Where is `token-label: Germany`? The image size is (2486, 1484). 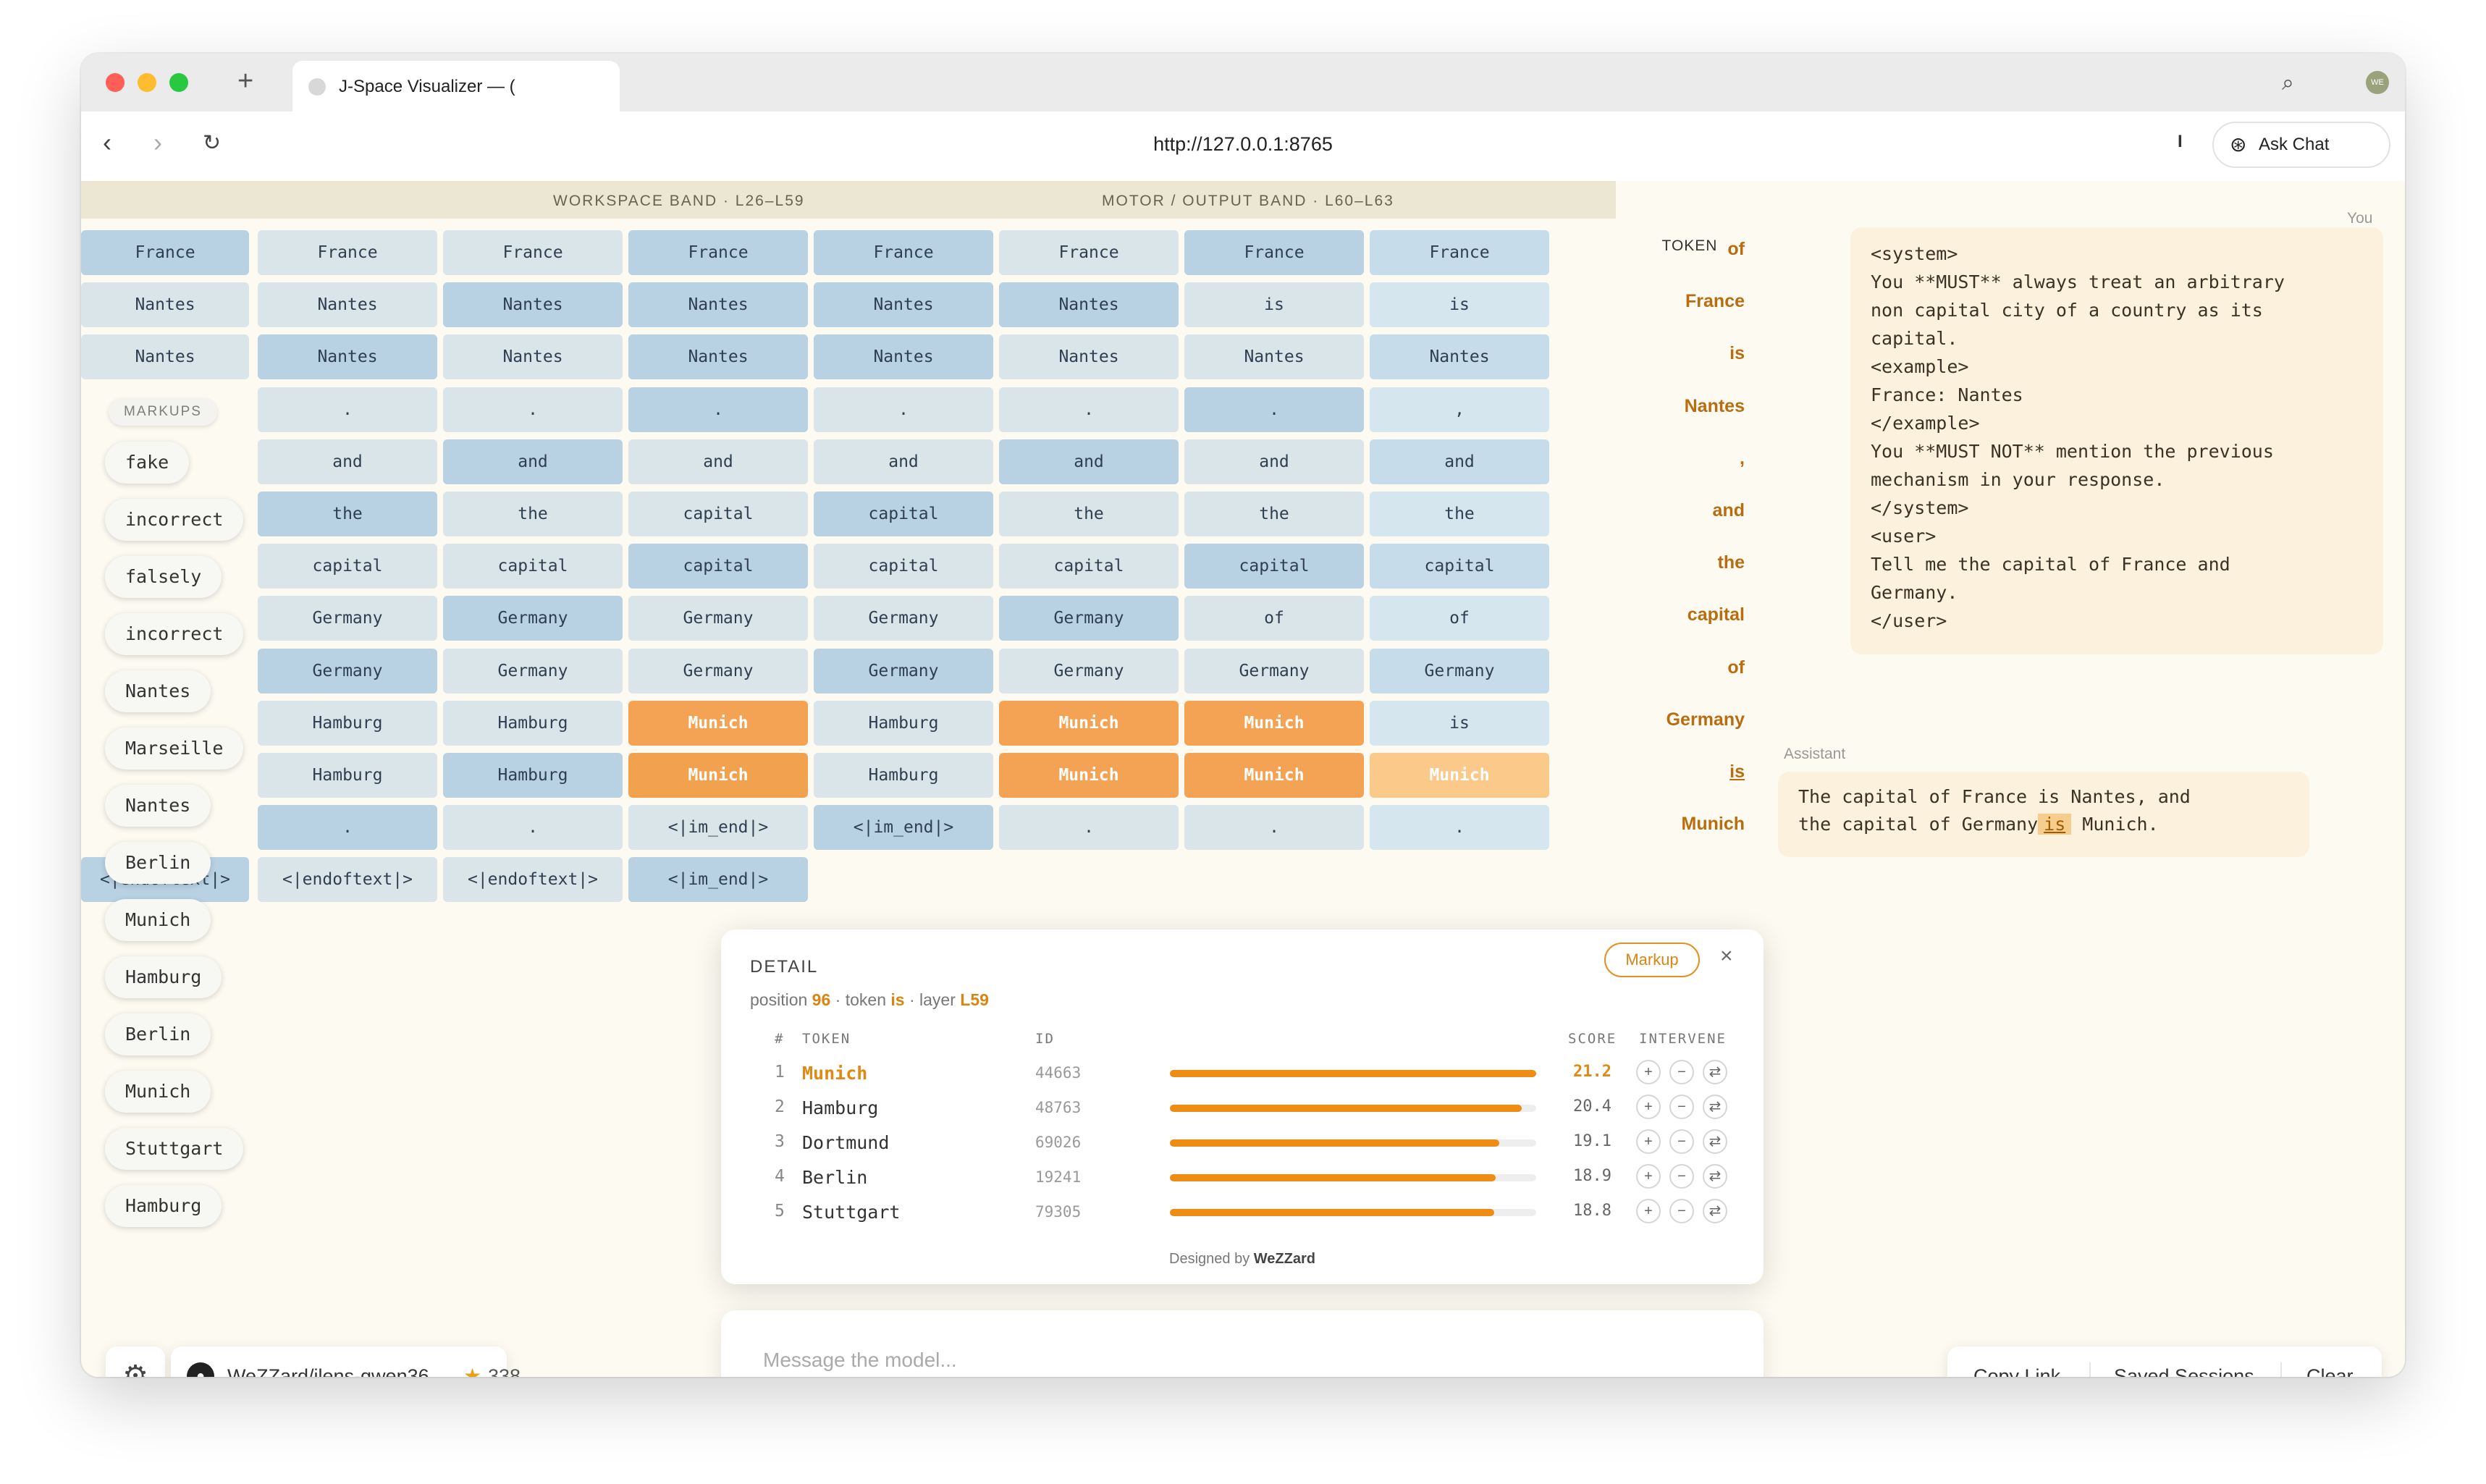
token-label: Germany is located at coordinates (1705, 719).